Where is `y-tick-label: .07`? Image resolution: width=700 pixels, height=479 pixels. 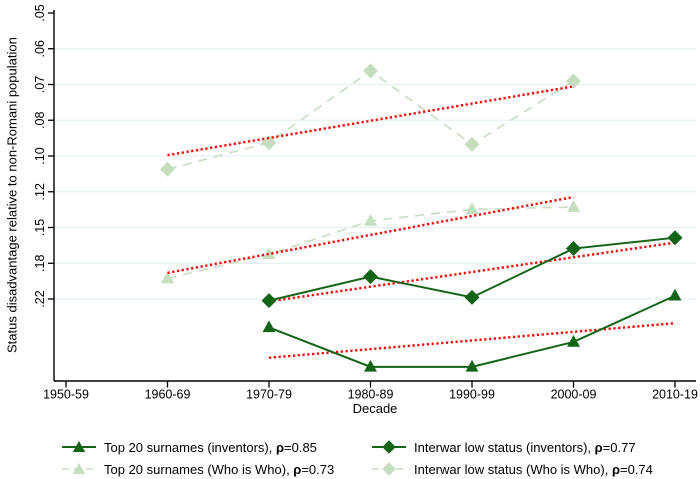 y-tick-label: .07 is located at coordinates (40, 84).